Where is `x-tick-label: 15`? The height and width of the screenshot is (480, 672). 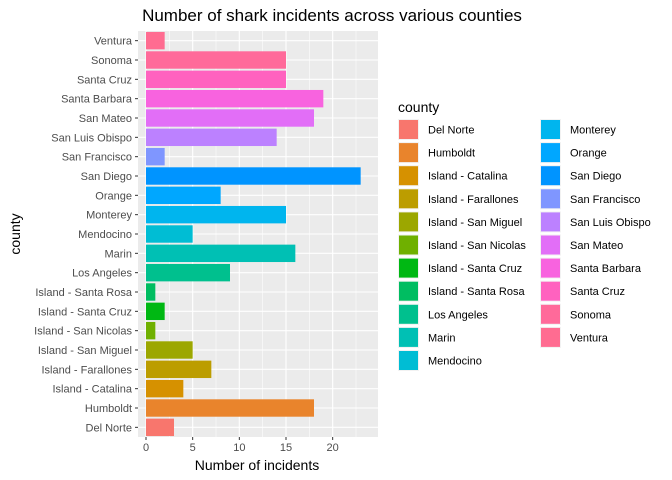
x-tick-label: 15 is located at coordinates (286, 448).